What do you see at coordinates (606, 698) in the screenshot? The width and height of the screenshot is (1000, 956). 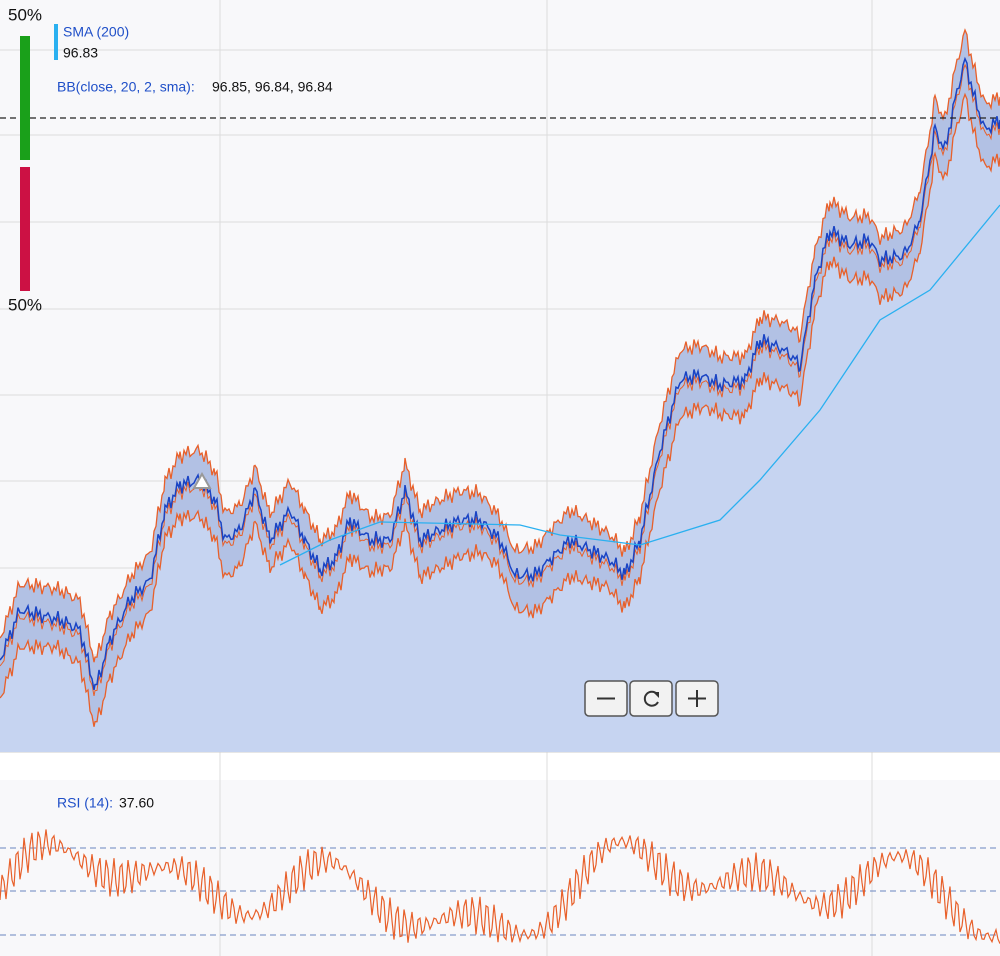 I see `zoom-out-button` at bounding box center [606, 698].